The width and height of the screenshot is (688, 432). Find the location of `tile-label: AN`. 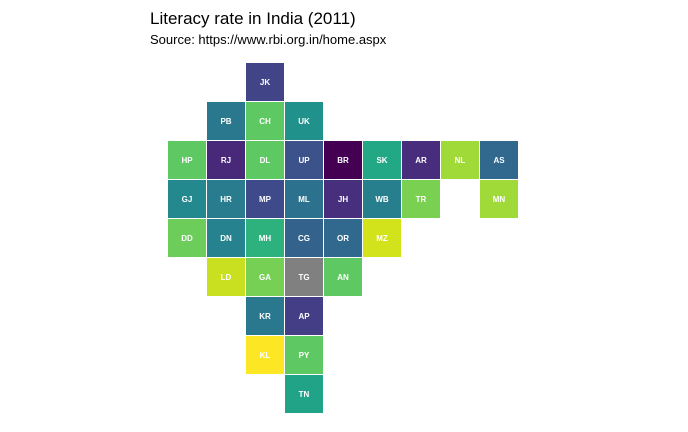

tile-label: AN is located at coordinates (343, 277).